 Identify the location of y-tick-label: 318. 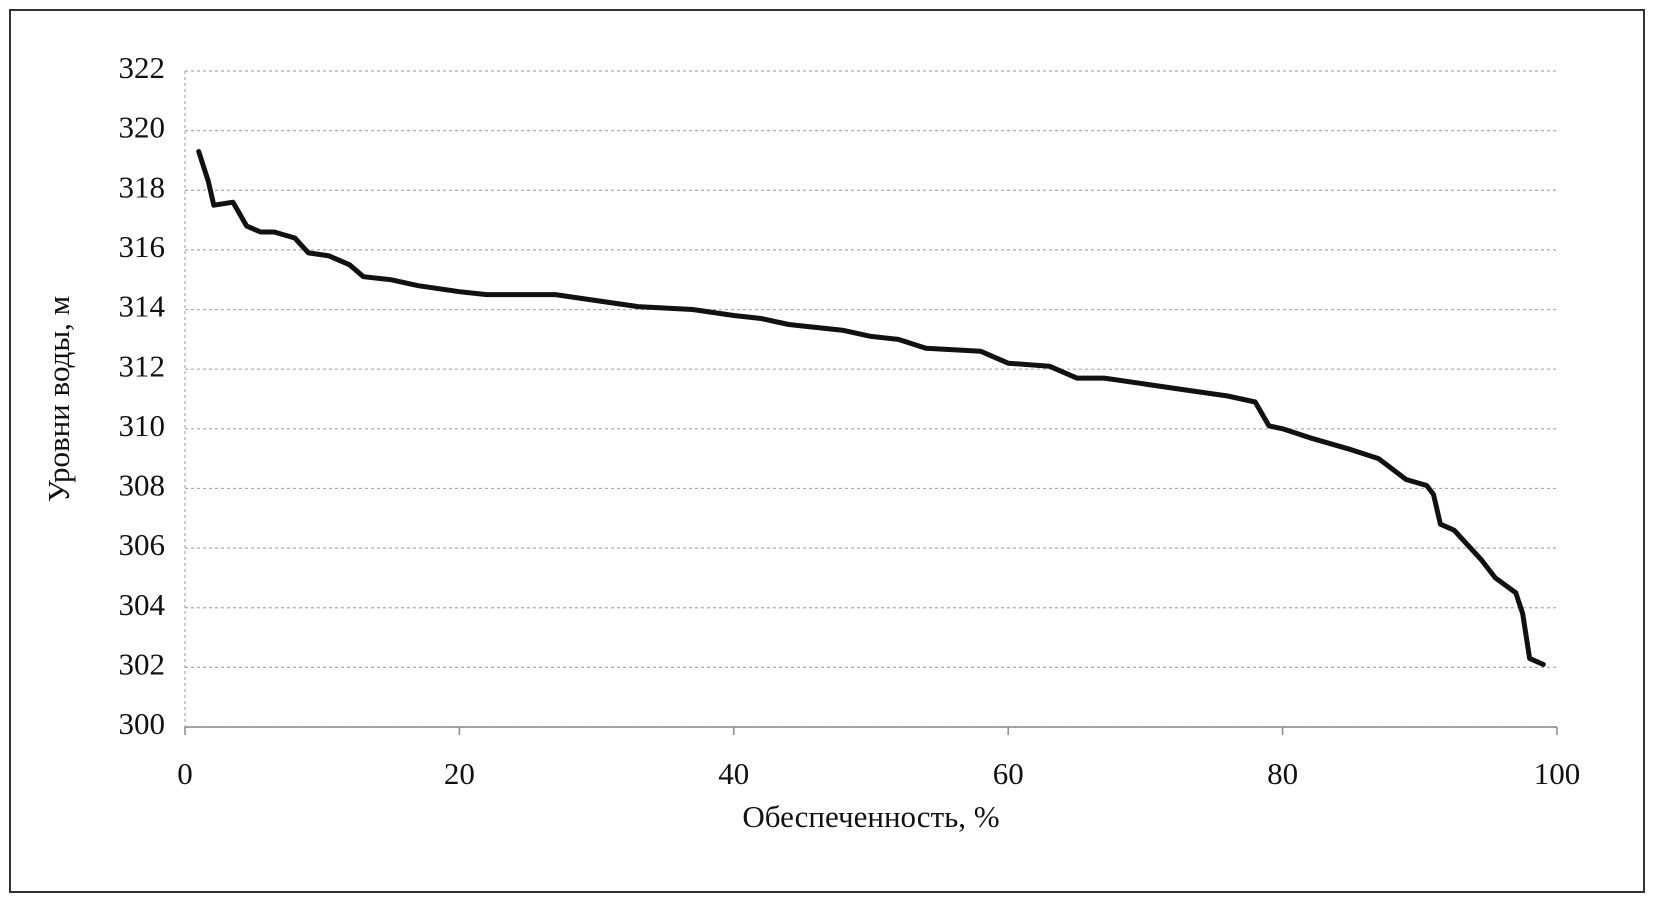
(142, 186).